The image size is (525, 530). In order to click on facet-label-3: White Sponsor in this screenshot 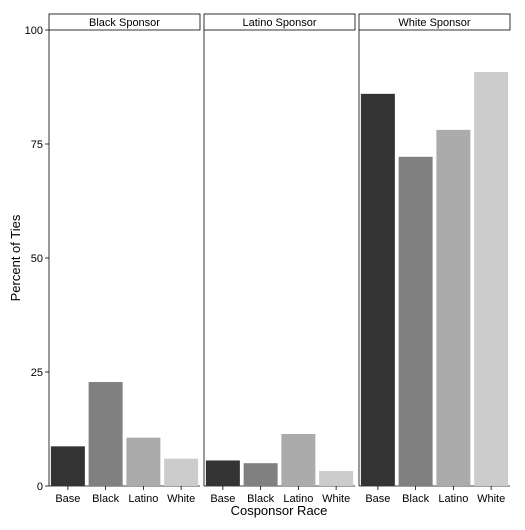, I will do `click(434, 23)`.